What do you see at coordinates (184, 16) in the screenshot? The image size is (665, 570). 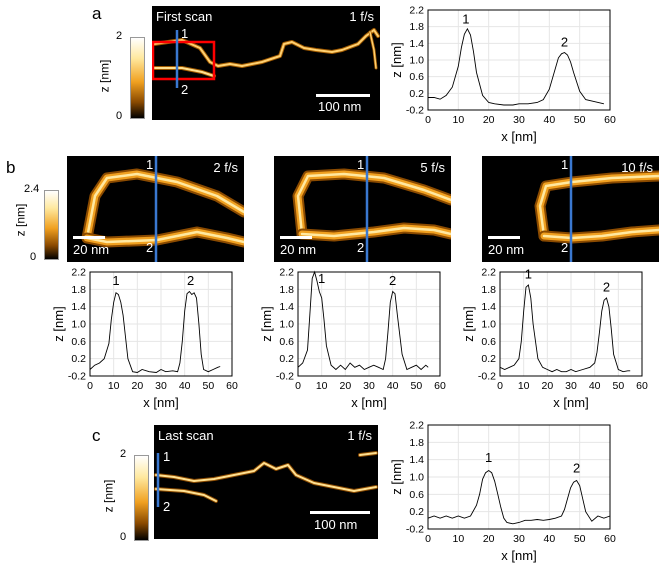 I see `scan-label: First scan` at bounding box center [184, 16].